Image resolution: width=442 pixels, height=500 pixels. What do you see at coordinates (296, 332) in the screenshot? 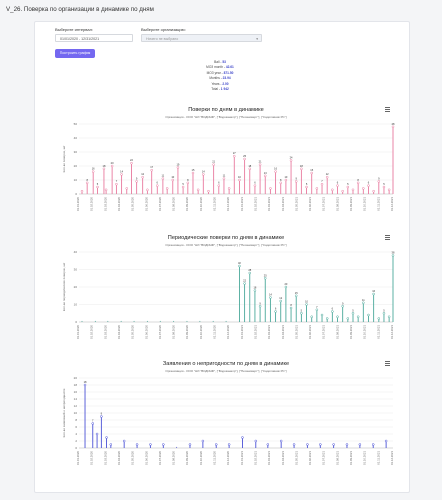
I see `x-tick-label: 01.05.2021` at bounding box center [296, 332].